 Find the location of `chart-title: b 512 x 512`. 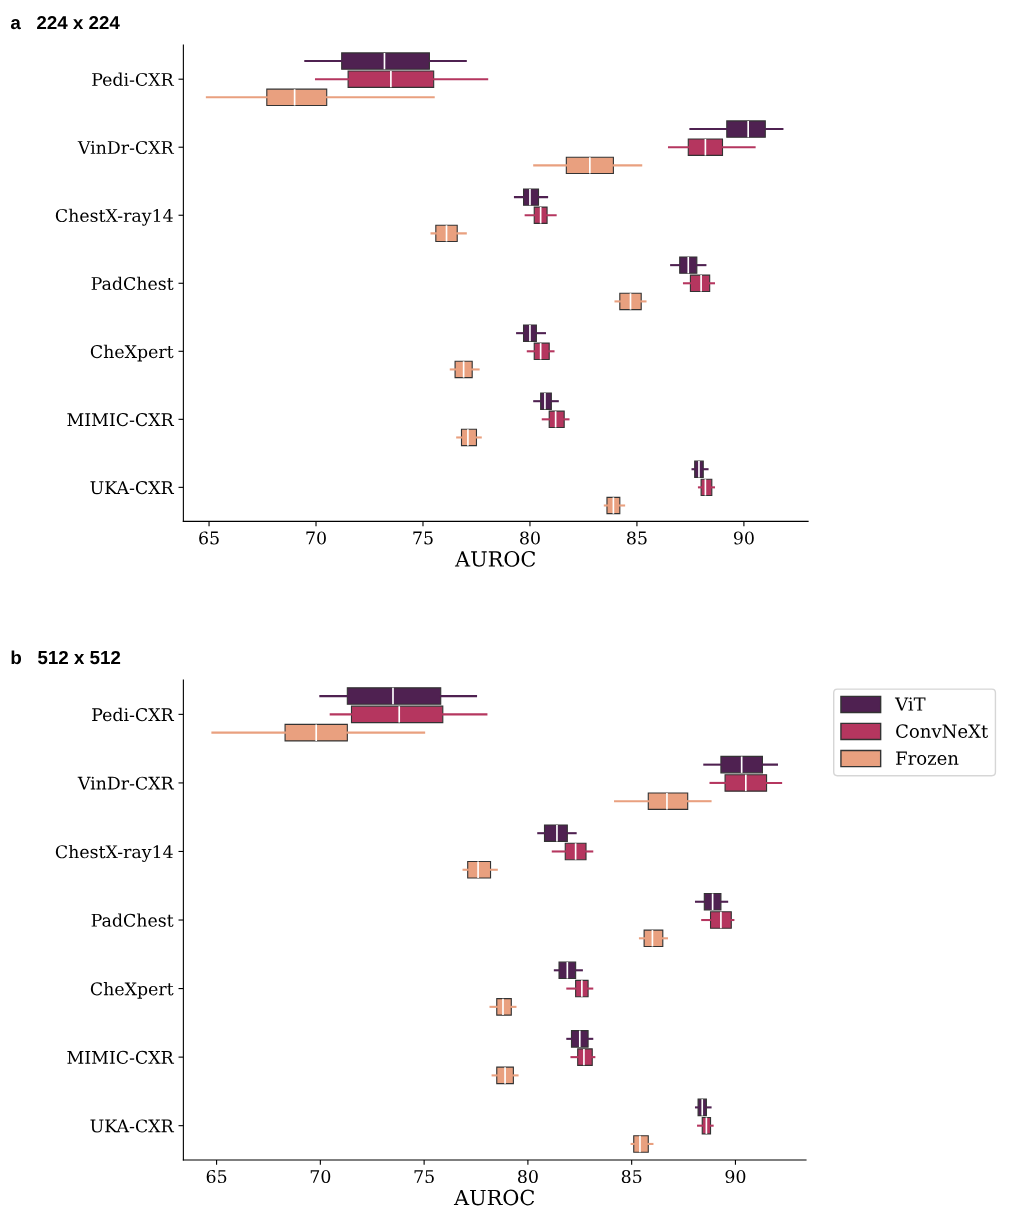

chart-title: b 512 x 512 is located at coordinates (66, 657).